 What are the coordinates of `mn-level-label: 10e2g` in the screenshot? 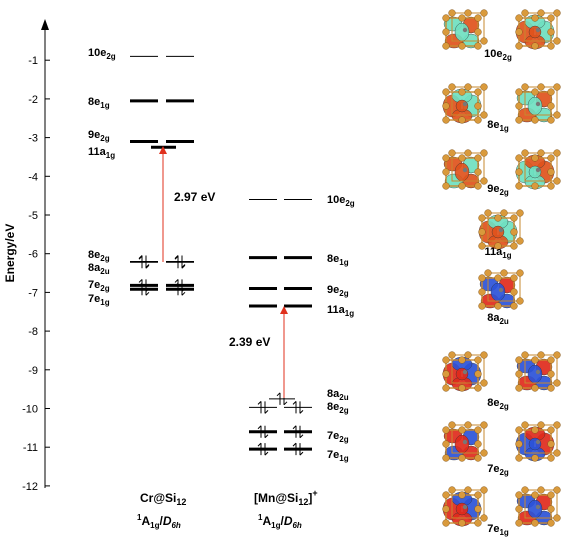 It's located at (341, 201).